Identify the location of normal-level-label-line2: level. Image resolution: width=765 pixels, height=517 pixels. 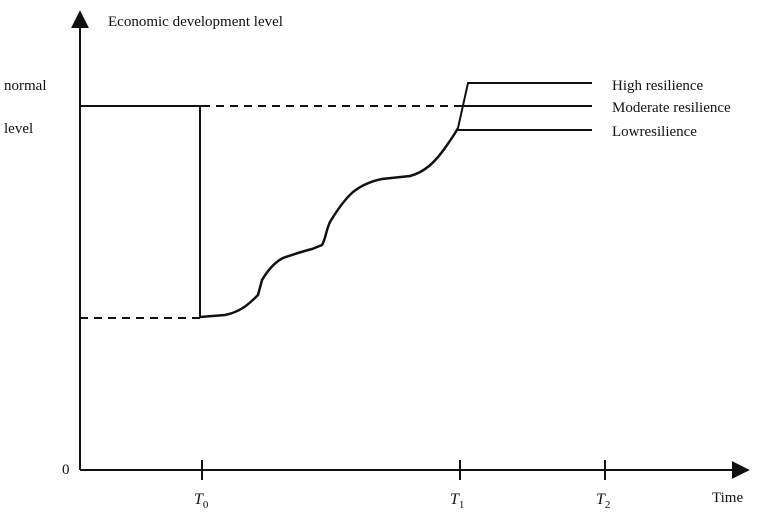
(18, 129).